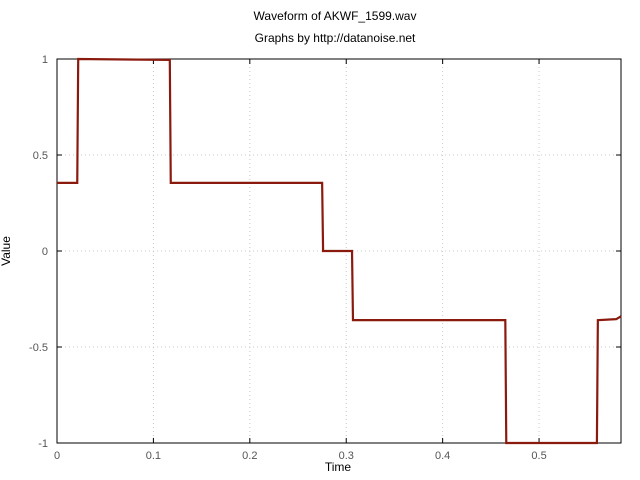 Image resolution: width=640 pixels, height=480 pixels. I want to click on chart-title: Waveform of AKWF_1599.wav, so click(335, 16).